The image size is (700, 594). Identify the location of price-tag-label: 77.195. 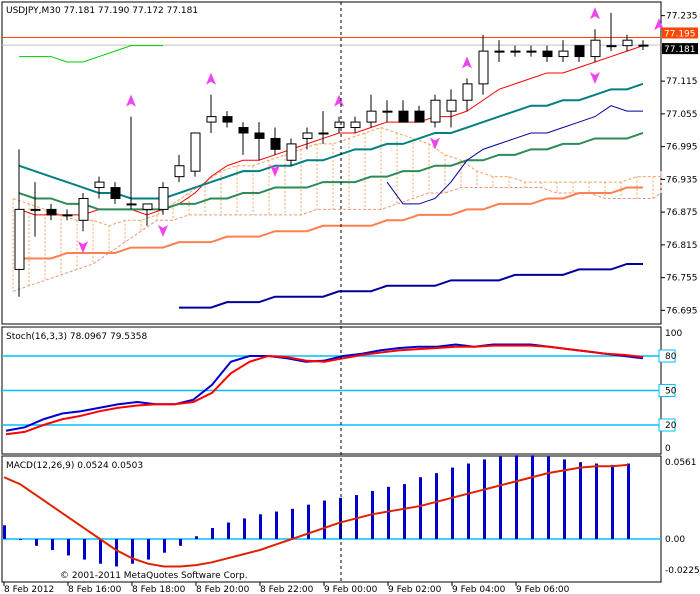
(680, 34).